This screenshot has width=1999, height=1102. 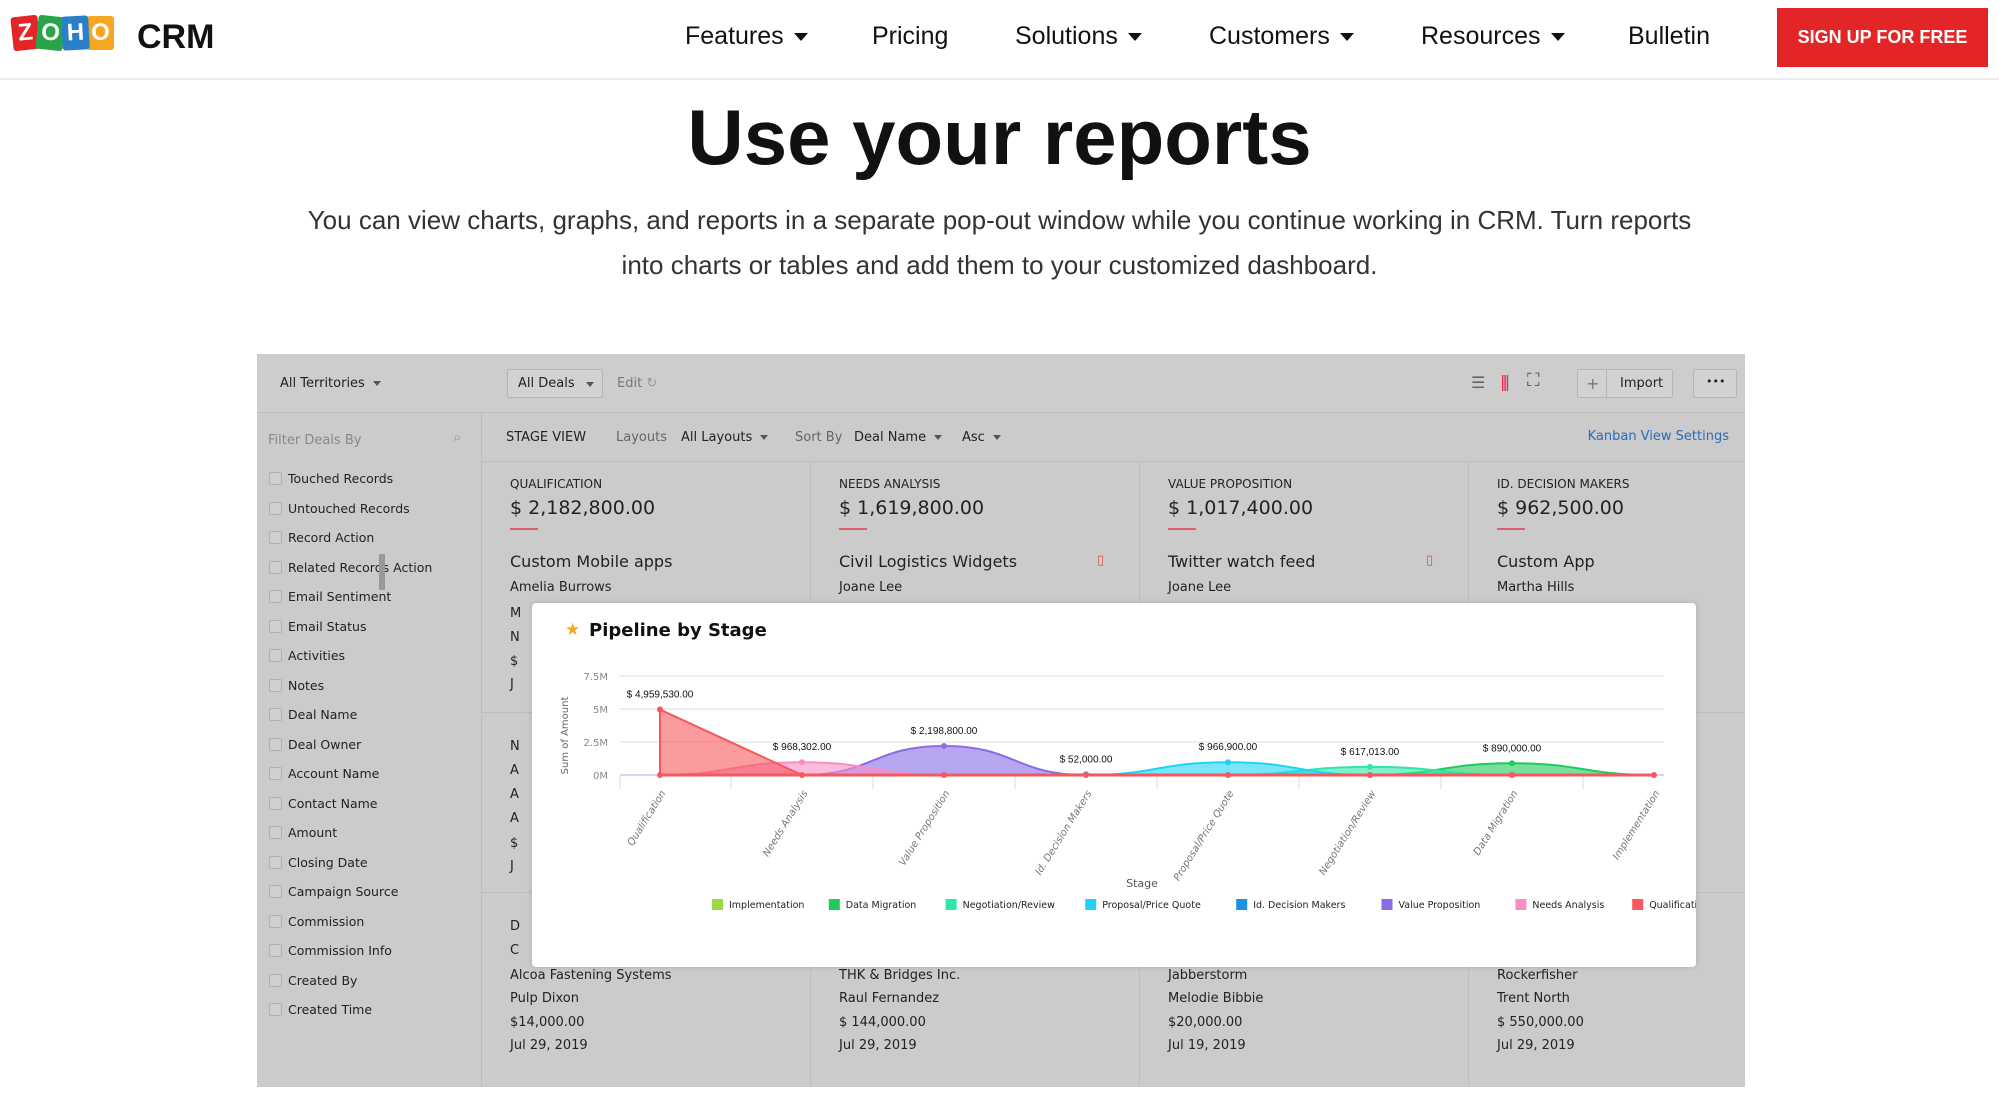 I want to click on y-tick-label: 2.5M, so click(x=595, y=743).